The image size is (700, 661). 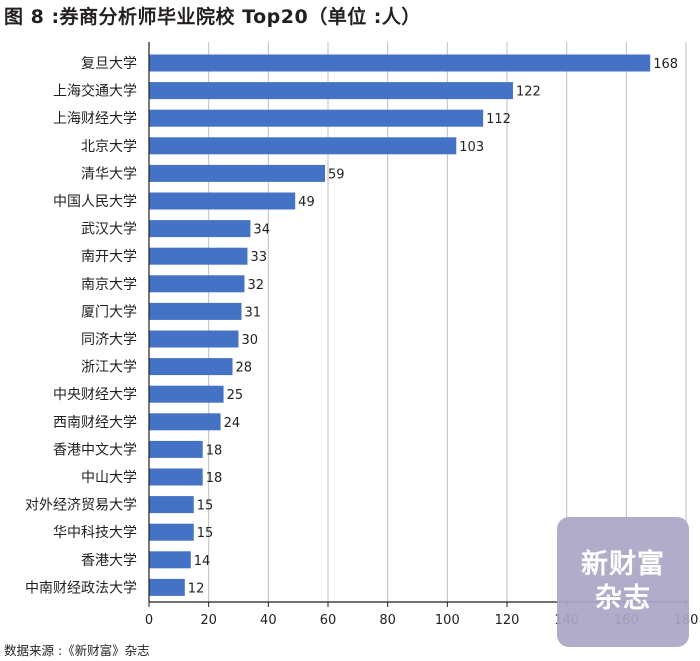 What do you see at coordinates (109, 174) in the screenshot?
I see `category-label: 清华大学` at bounding box center [109, 174].